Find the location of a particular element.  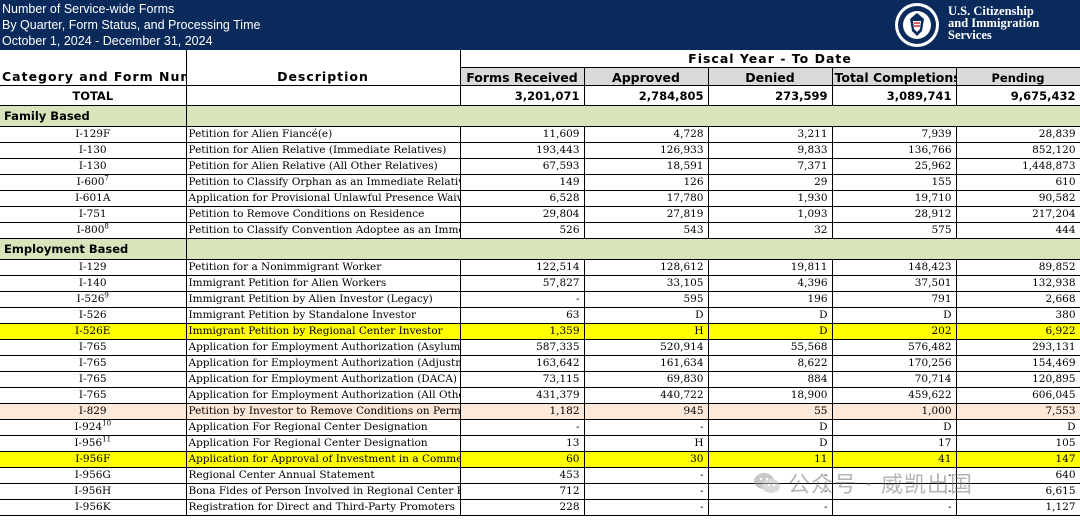

approved-cell: 126,933 is located at coordinates (646, 150).